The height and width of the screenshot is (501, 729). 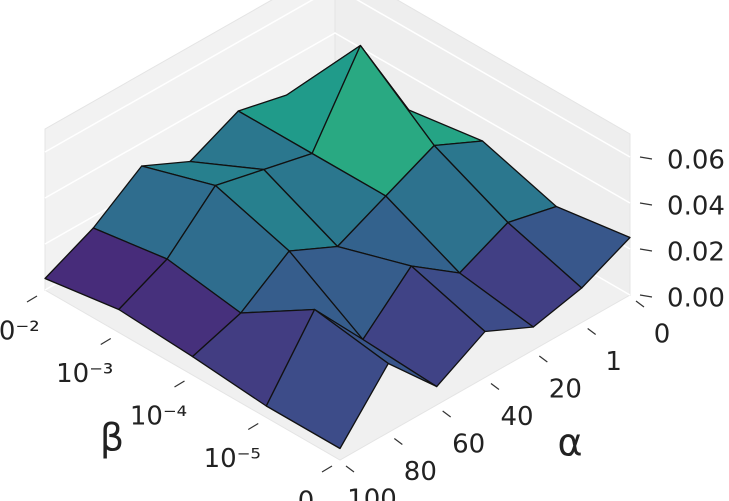 I want to click on x-axis-label: β, so click(x=112, y=438).